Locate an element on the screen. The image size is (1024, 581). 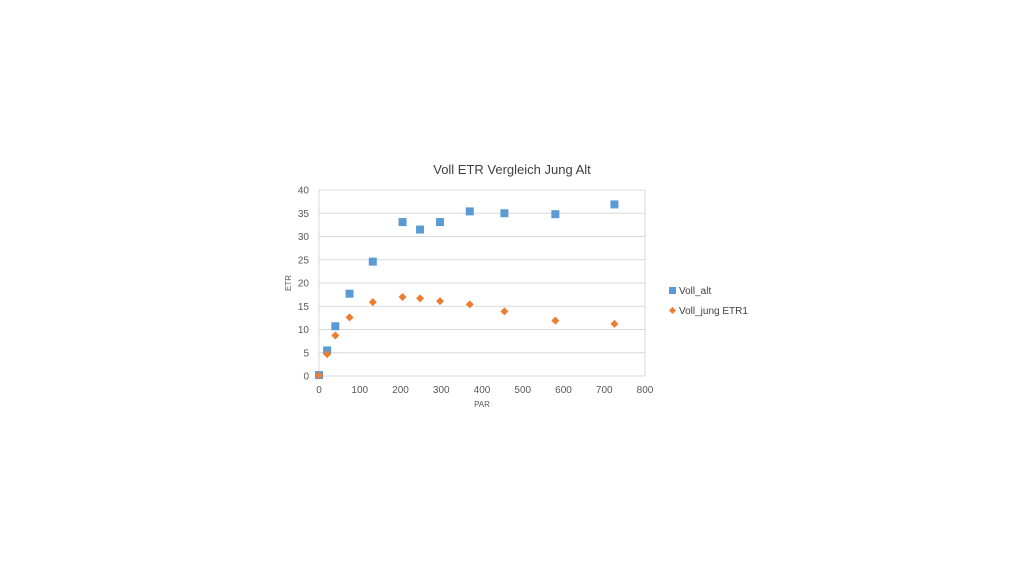
x-tick-label: 100 is located at coordinates (359, 390).